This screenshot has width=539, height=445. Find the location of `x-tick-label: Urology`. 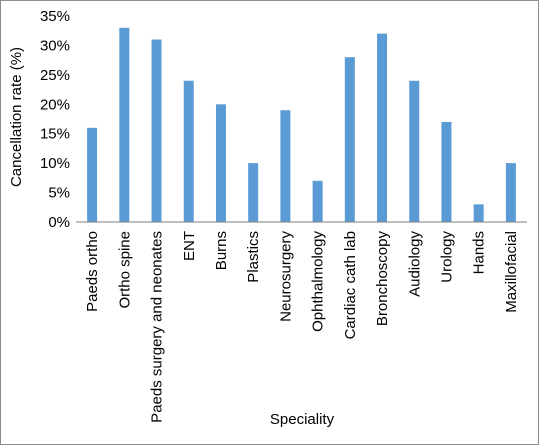

x-tick-label: Urology is located at coordinates (446, 257).